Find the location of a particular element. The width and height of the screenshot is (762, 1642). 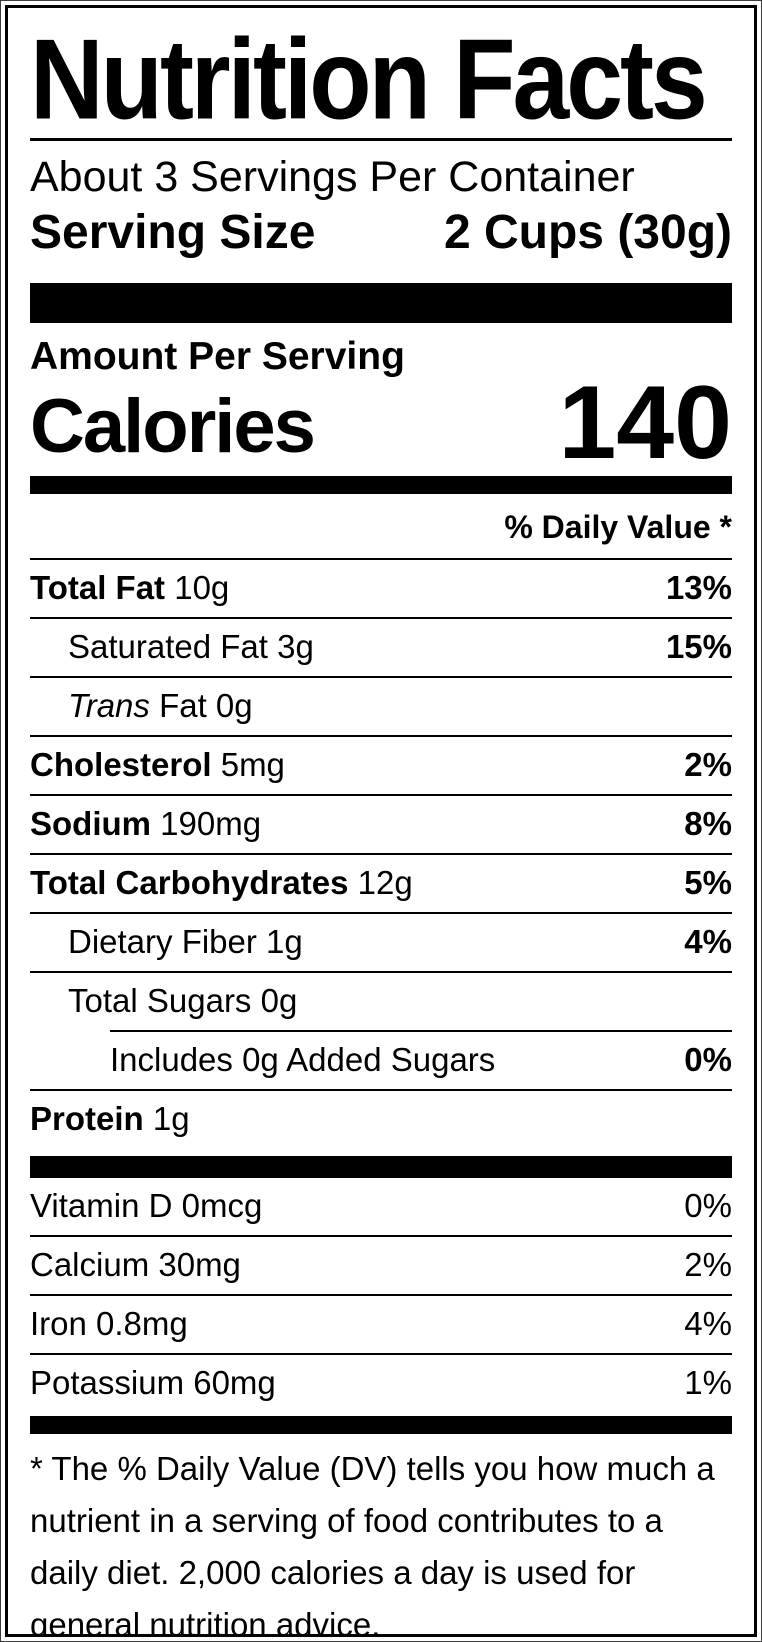

nutrient-daily-value: 1% is located at coordinates (708, 1382).